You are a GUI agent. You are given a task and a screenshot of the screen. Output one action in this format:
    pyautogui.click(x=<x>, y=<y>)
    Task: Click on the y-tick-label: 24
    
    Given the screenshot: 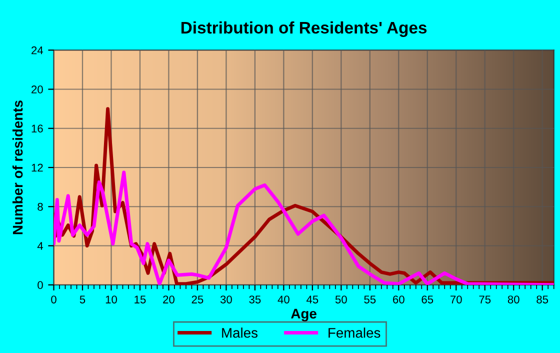 What is the action you would take?
    pyautogui.click(x=38, y=50)
    